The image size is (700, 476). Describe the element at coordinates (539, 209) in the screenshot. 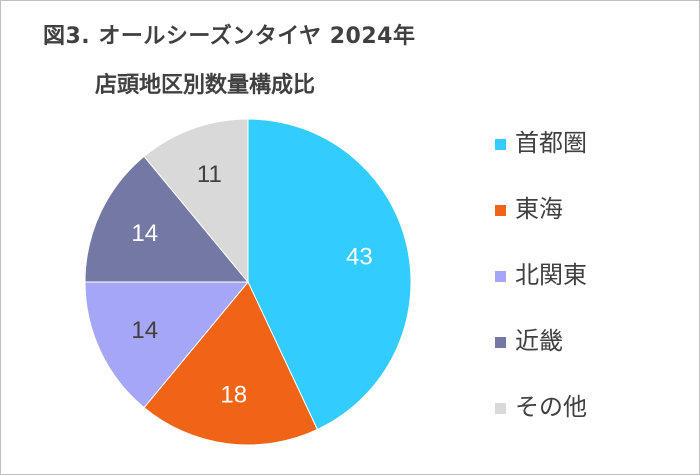

I see `legend-label-tokai: 東海` at that location.